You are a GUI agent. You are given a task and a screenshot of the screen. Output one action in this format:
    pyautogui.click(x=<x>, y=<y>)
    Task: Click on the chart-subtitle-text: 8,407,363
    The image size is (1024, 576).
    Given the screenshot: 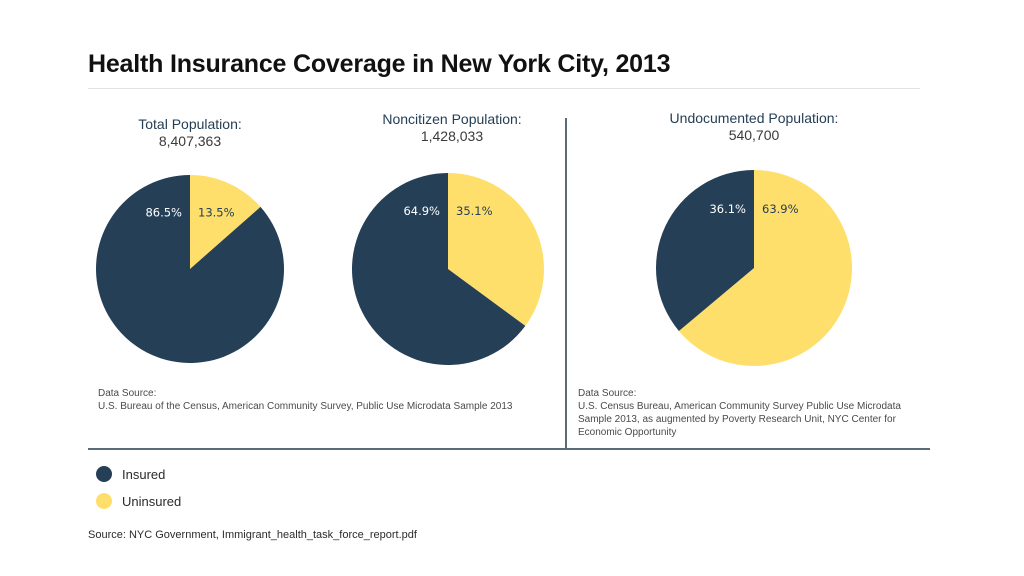 What is the action you would take?
    pyautogui.click(x=190, y=141)
    